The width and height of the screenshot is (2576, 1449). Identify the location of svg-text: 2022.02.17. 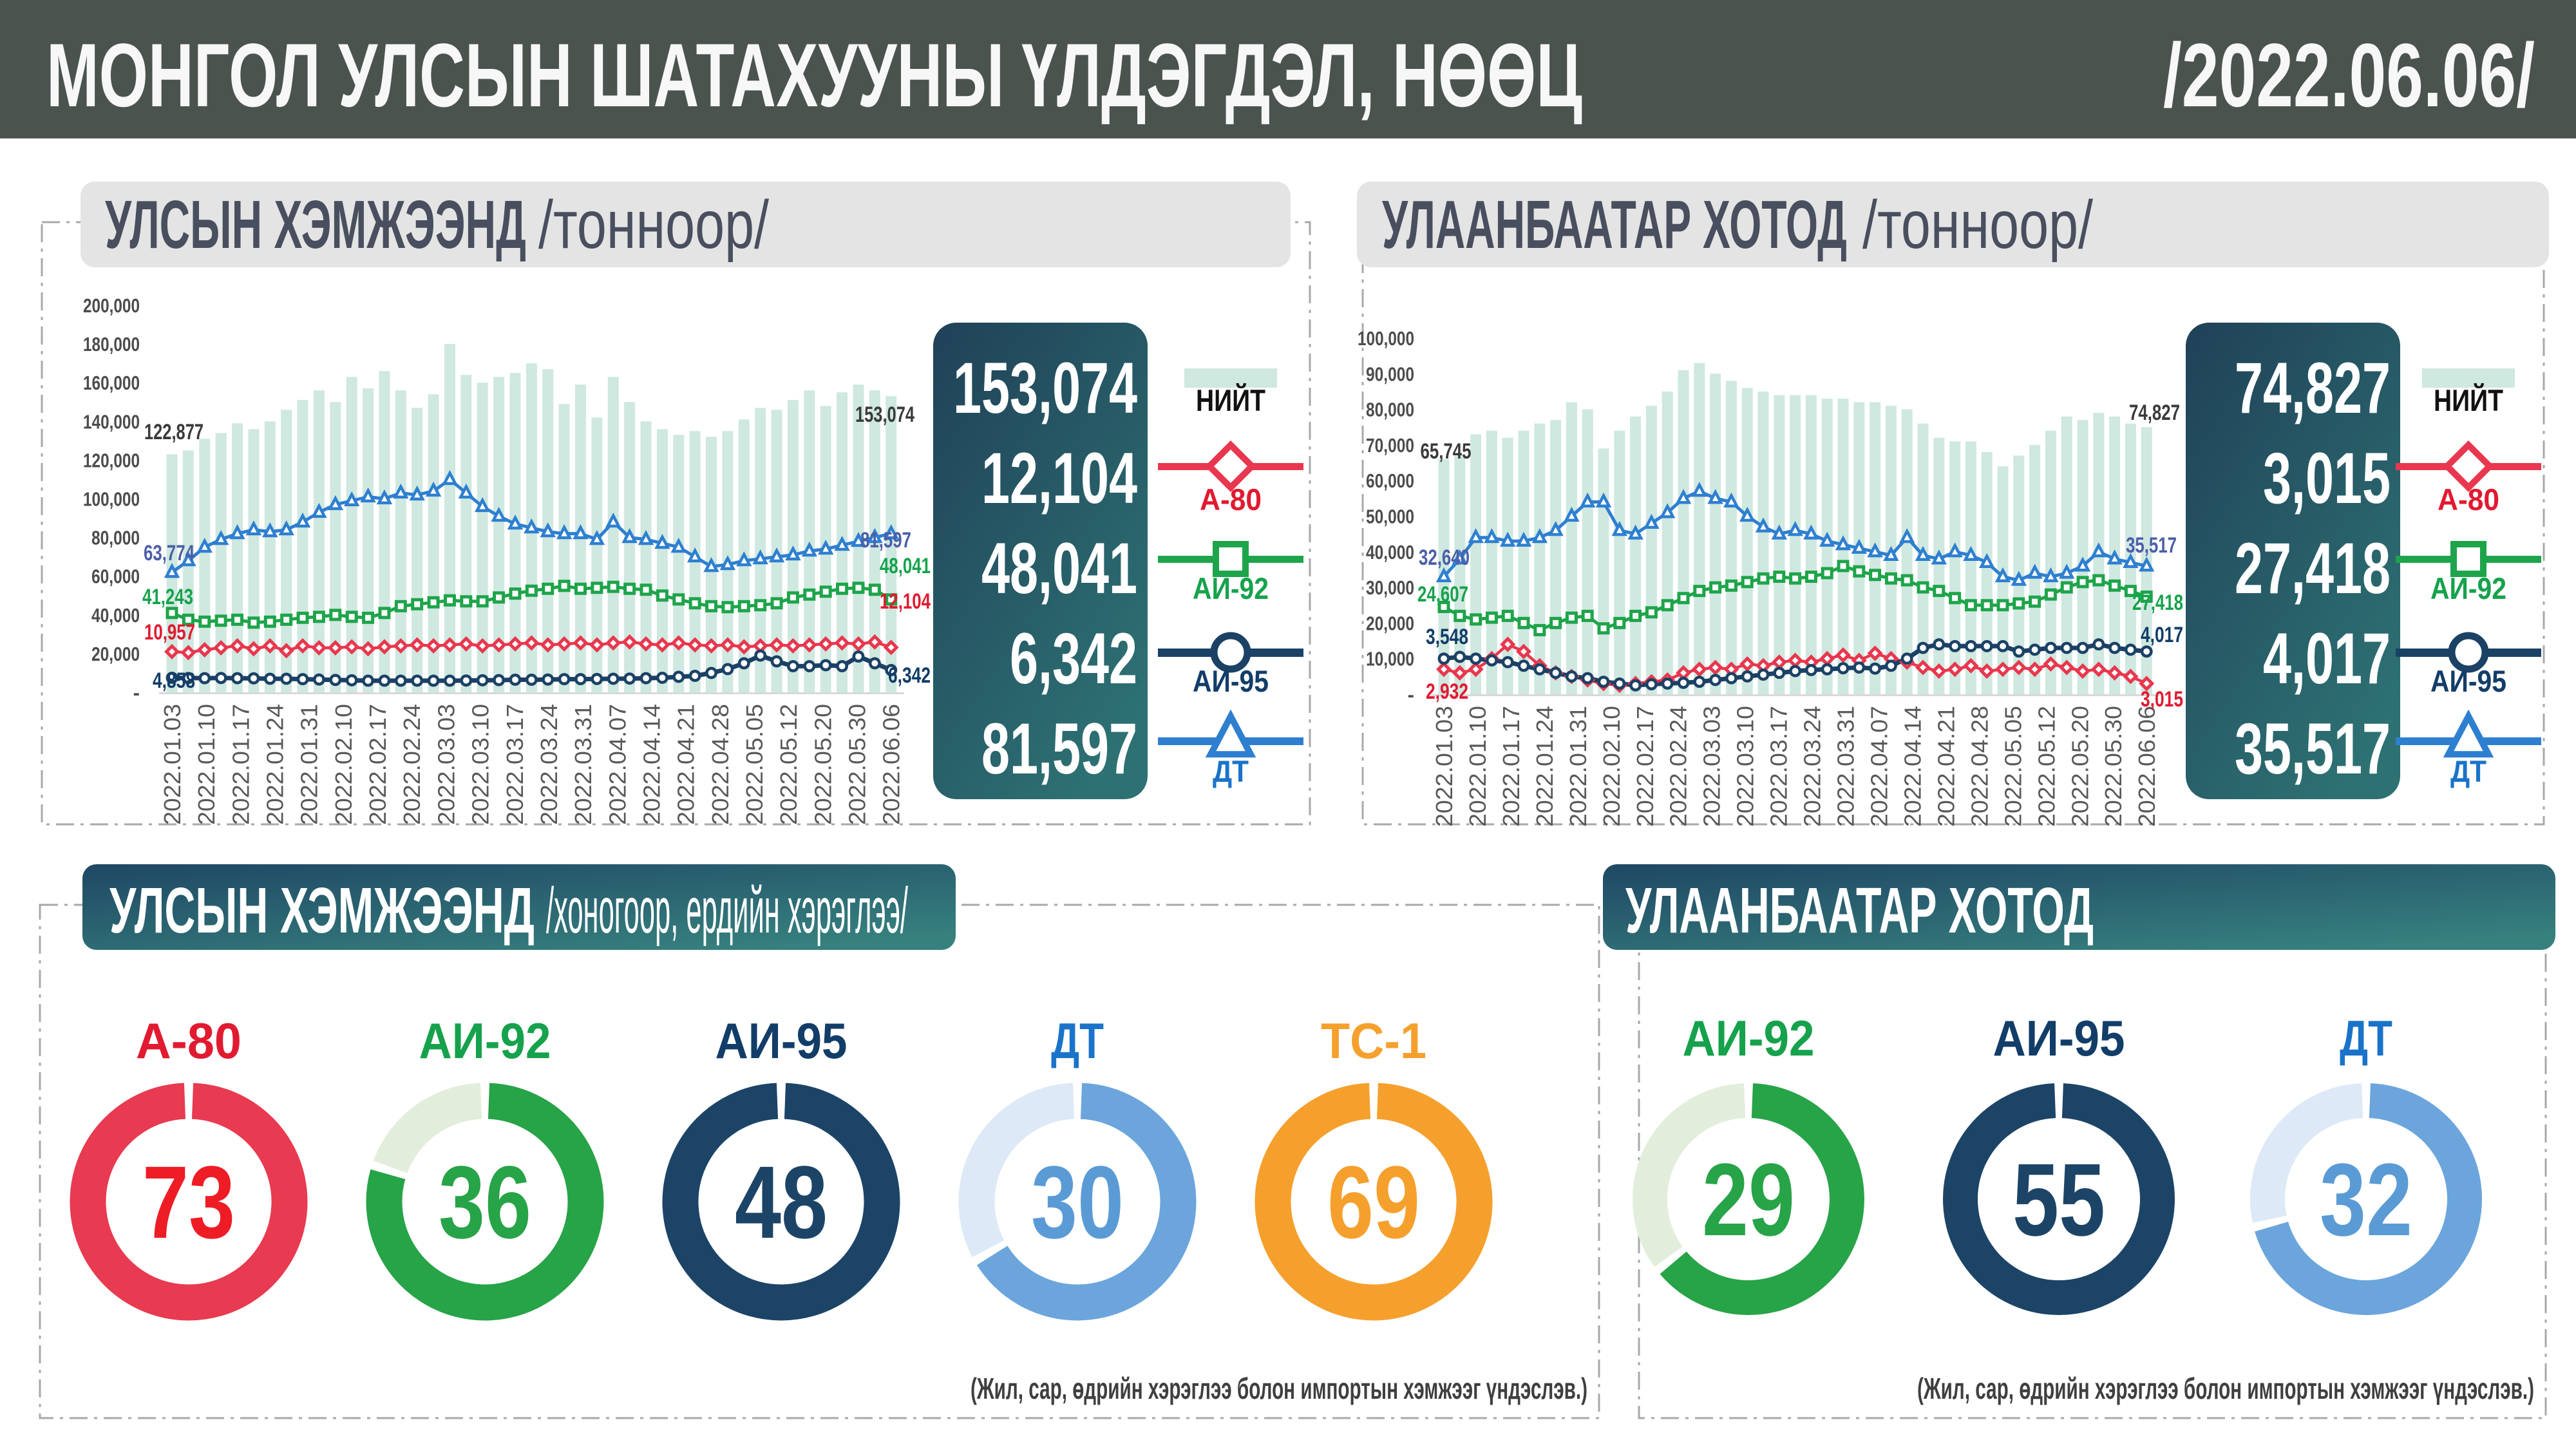
(378, 764).